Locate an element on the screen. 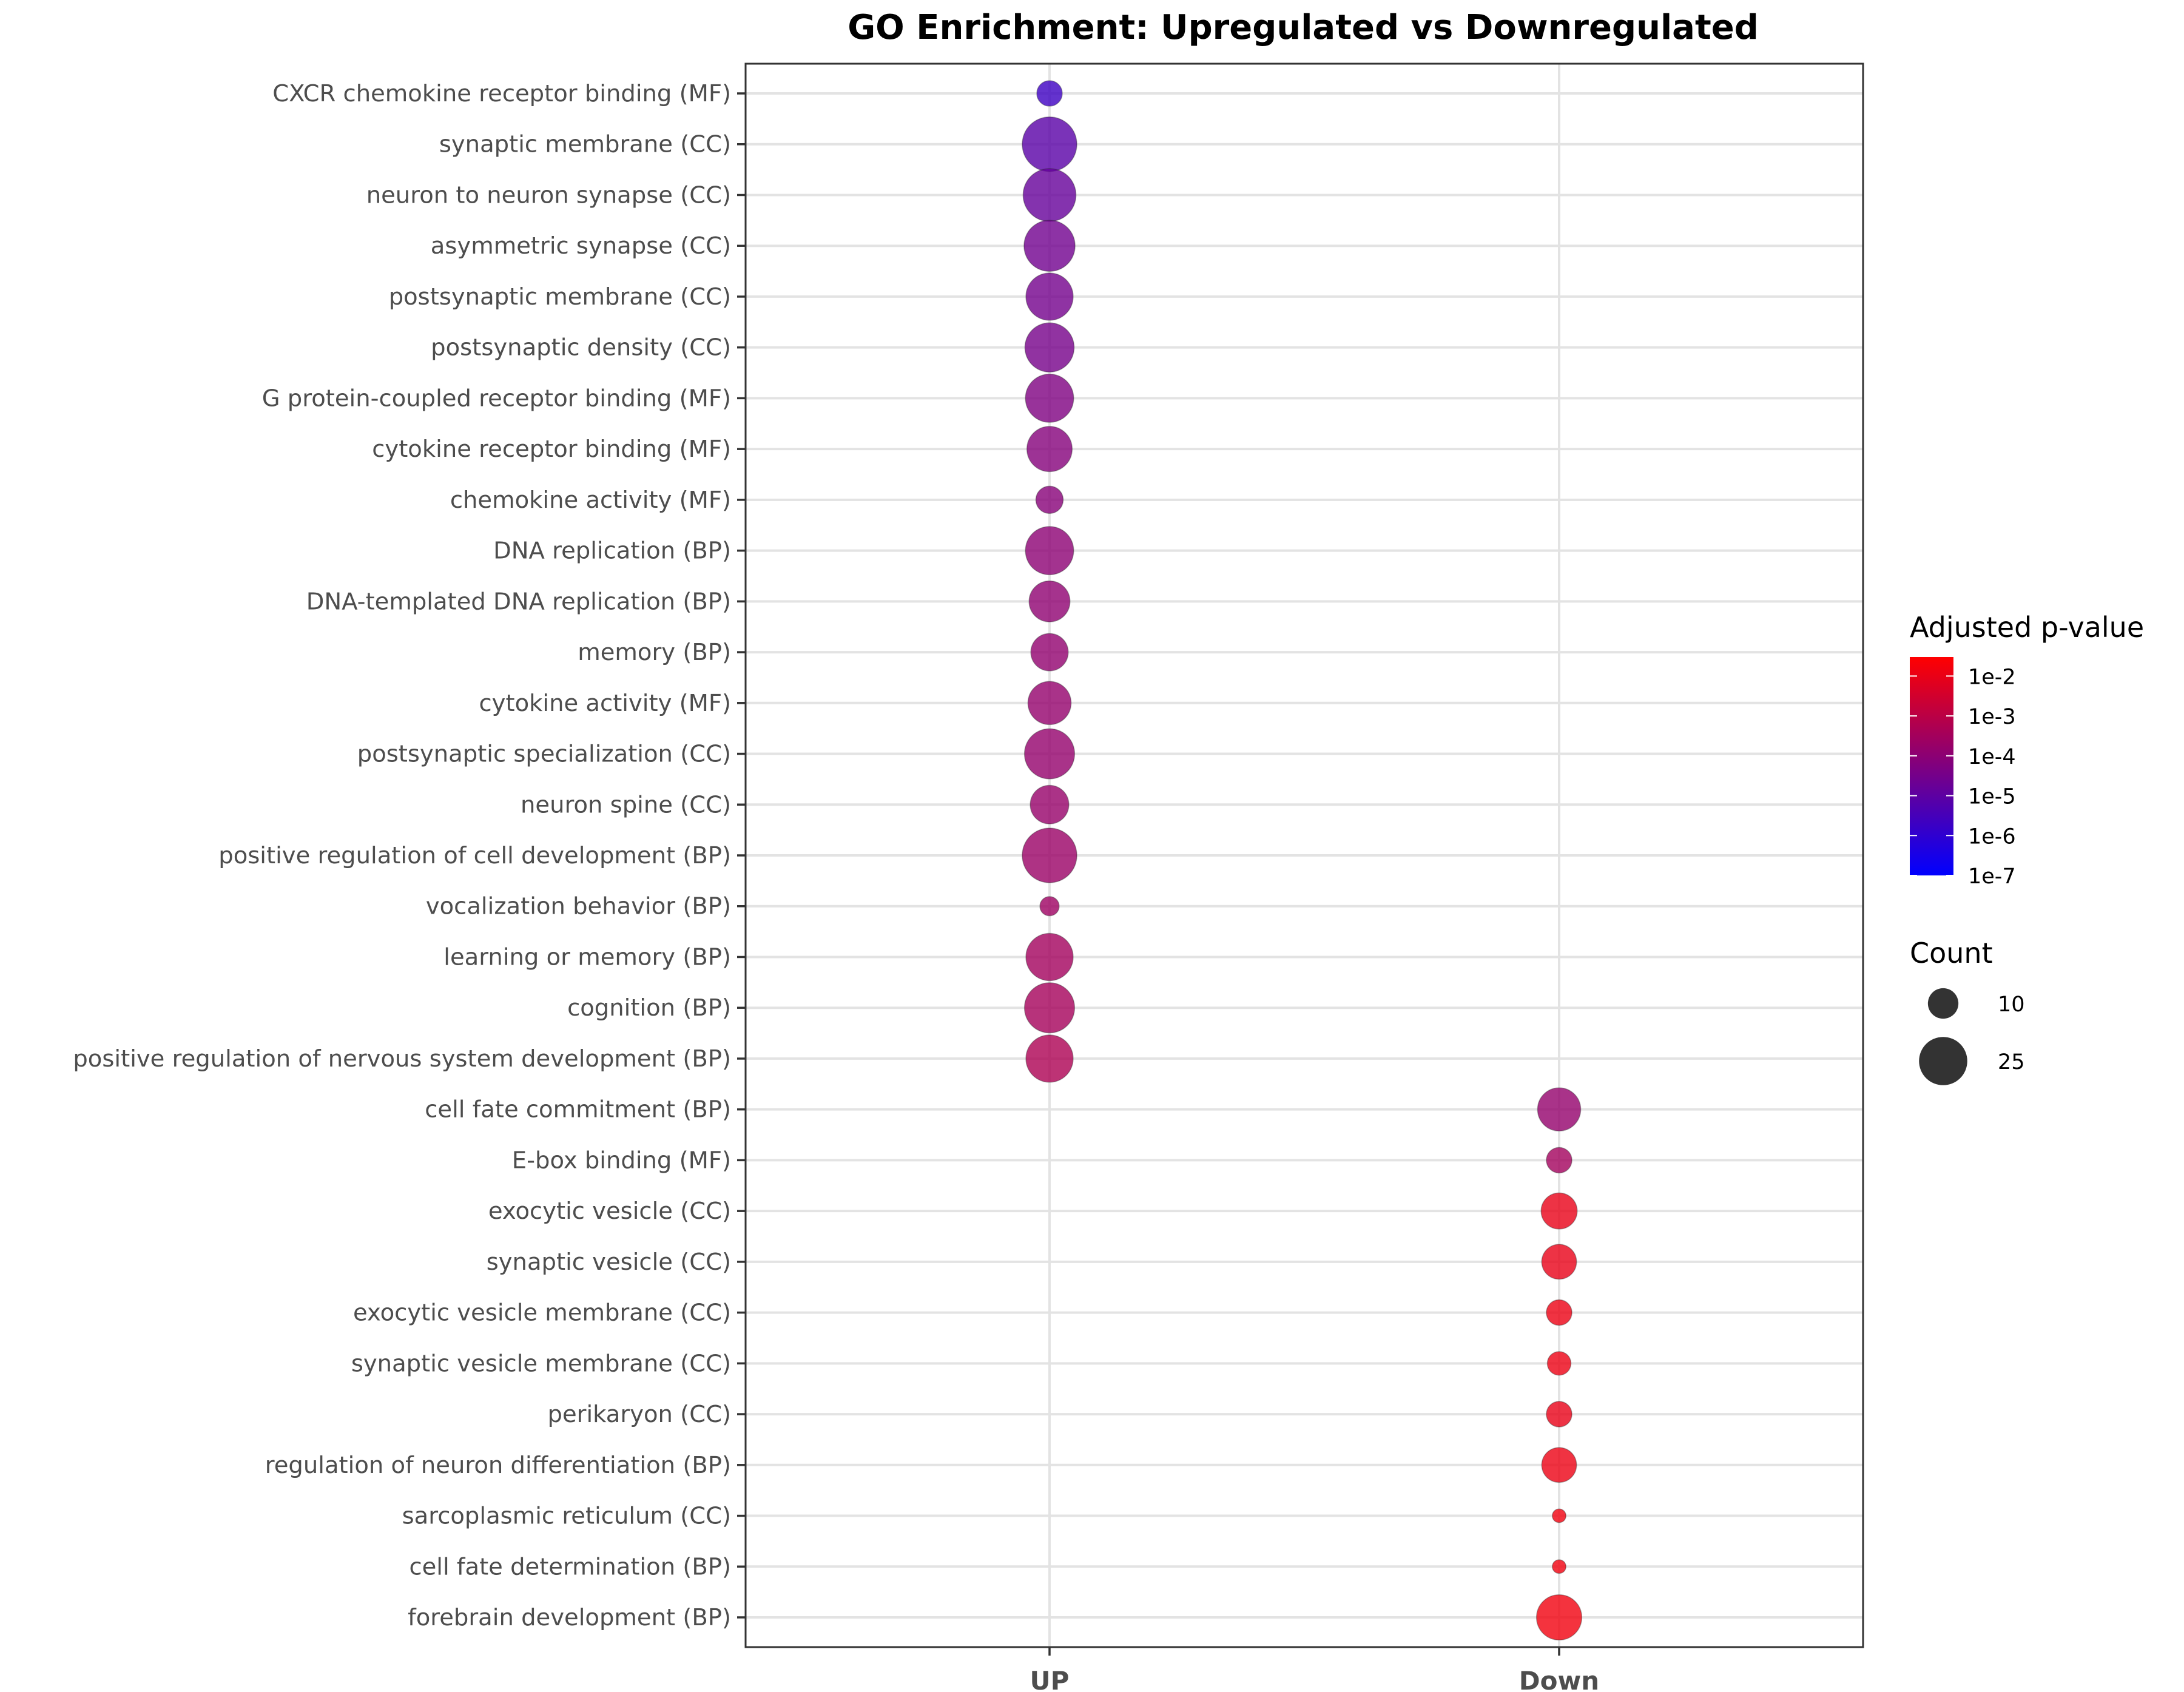 The height and width of the screenshot is (1692, 2184). size-legend: Count 10 25 is located at coordinates (1967, 1011).